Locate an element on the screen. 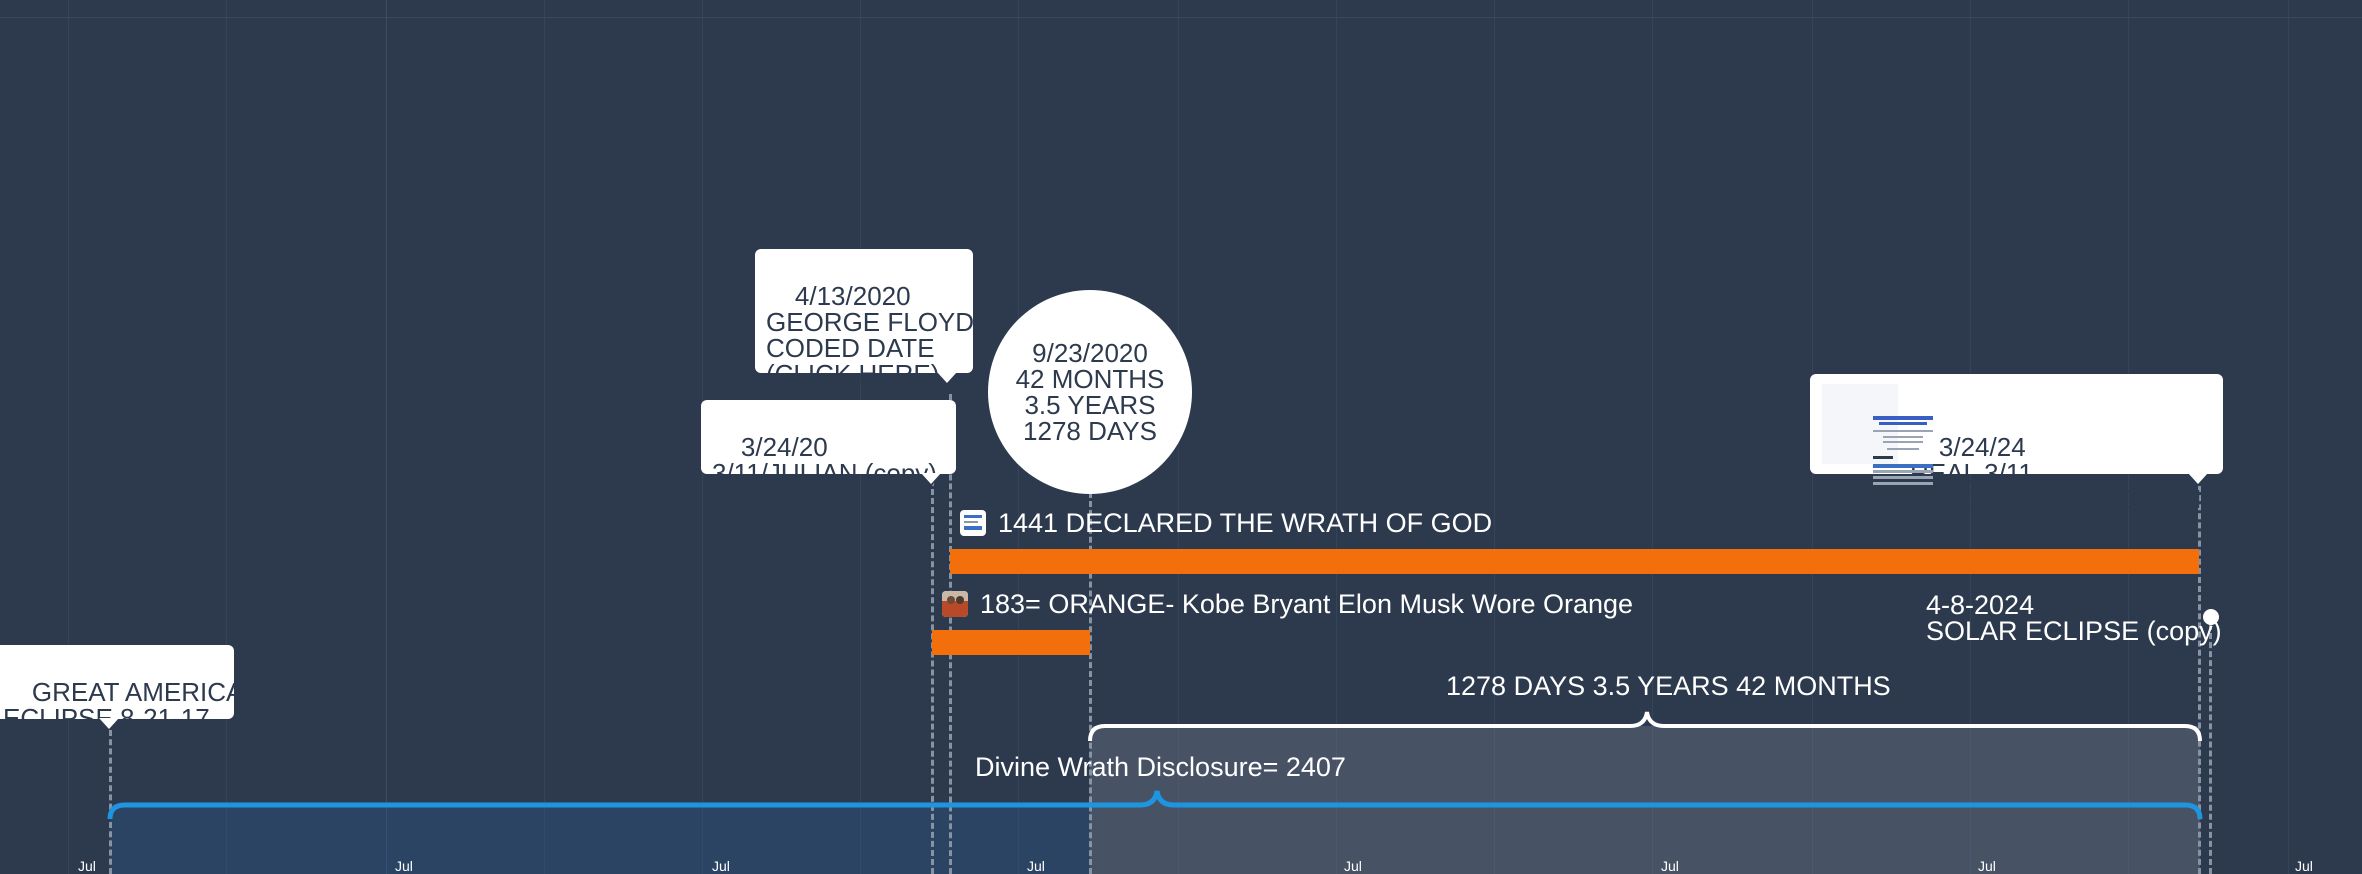  event-line-great-american is located at coordinates (110, 802).